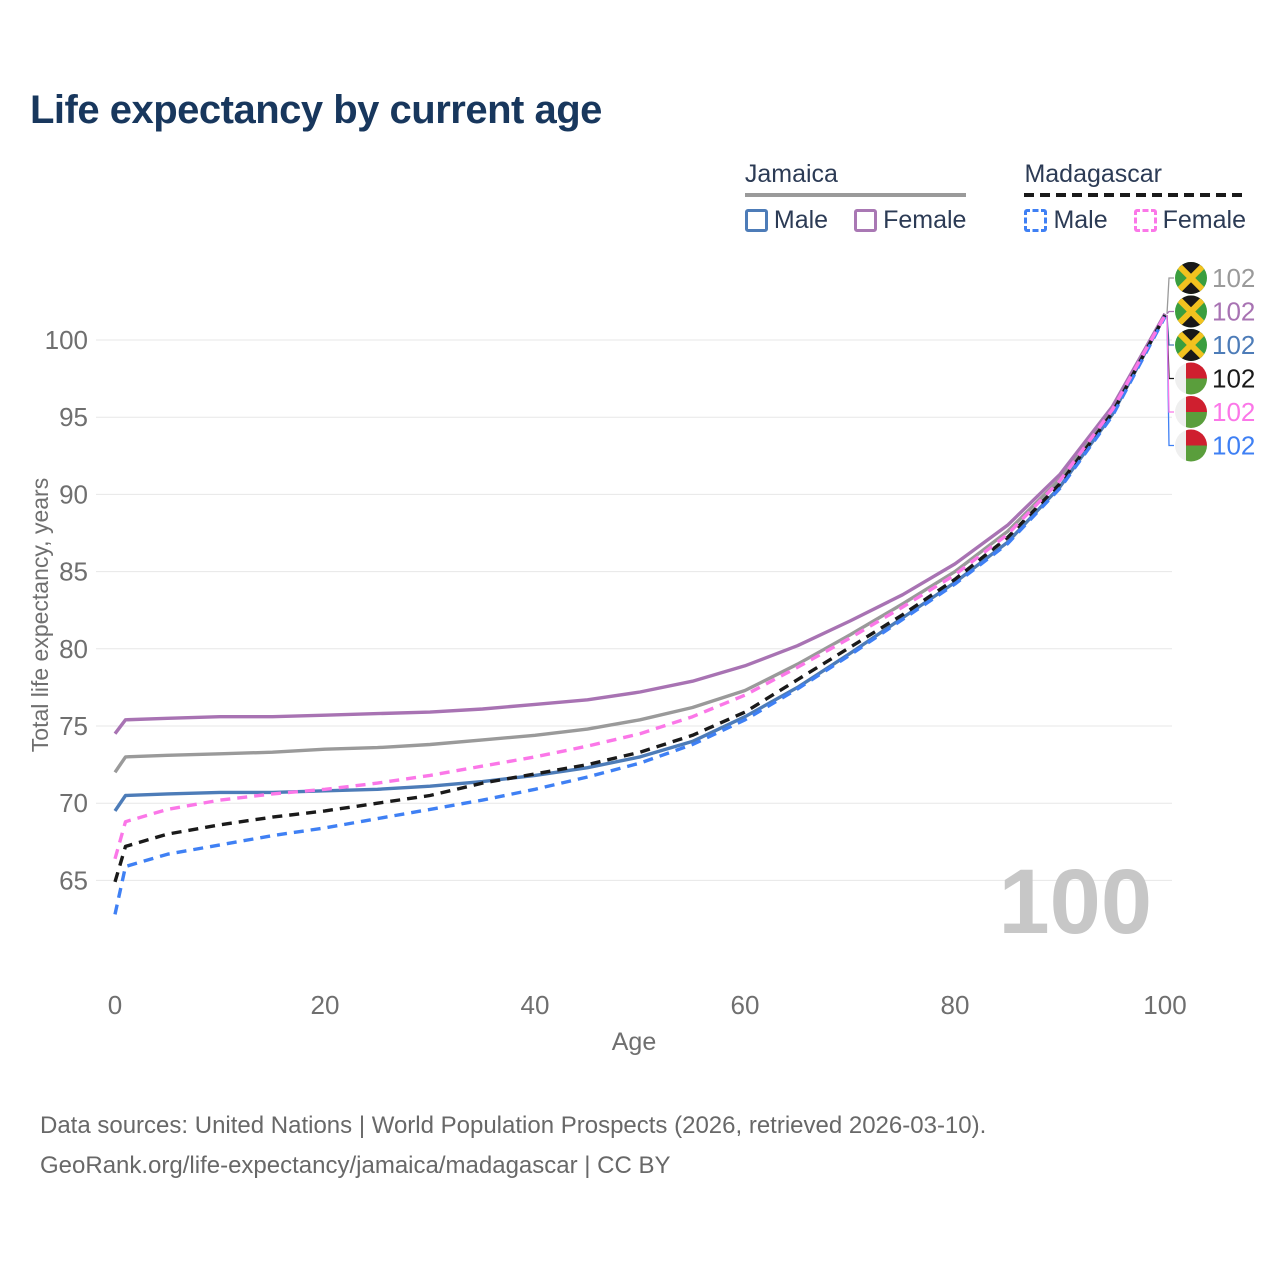  What do you see at coordinates (66, 340) in the screenshot?
I see `y-tick-label: 100` at bounding box center [66, 340].